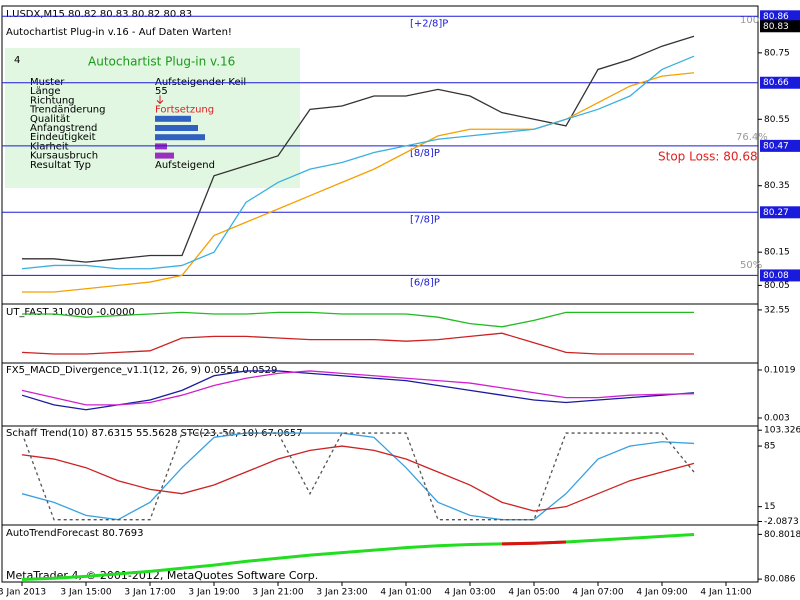 The height and width of the screenshot is (600, 800). I want to click on x-tick-label: 3 Jan 19:00, so click(214, 593).